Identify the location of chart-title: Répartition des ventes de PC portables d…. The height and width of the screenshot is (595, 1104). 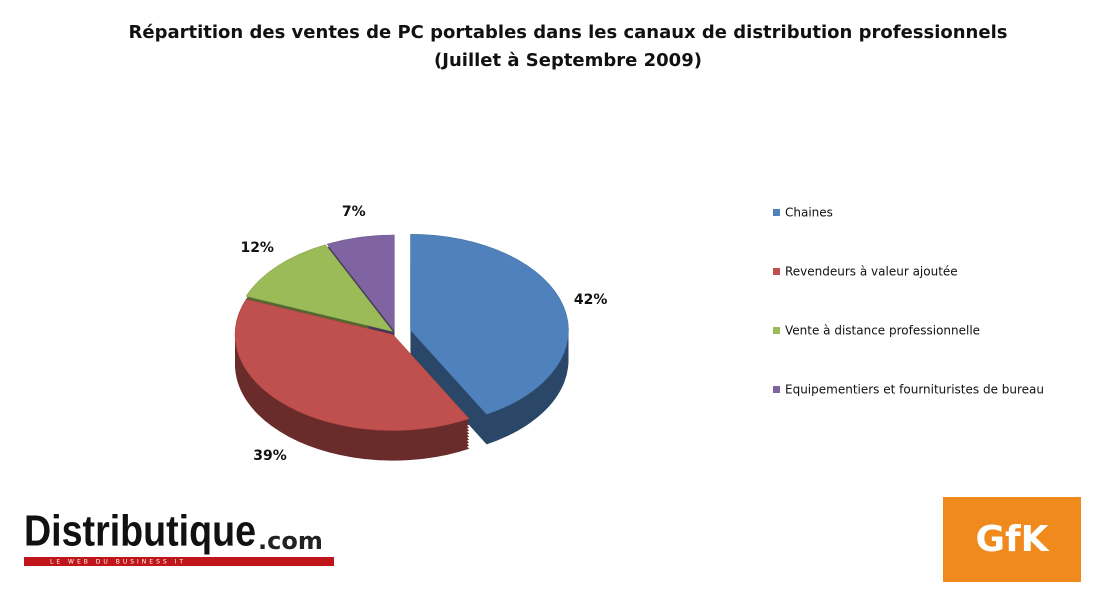
(568, 32).